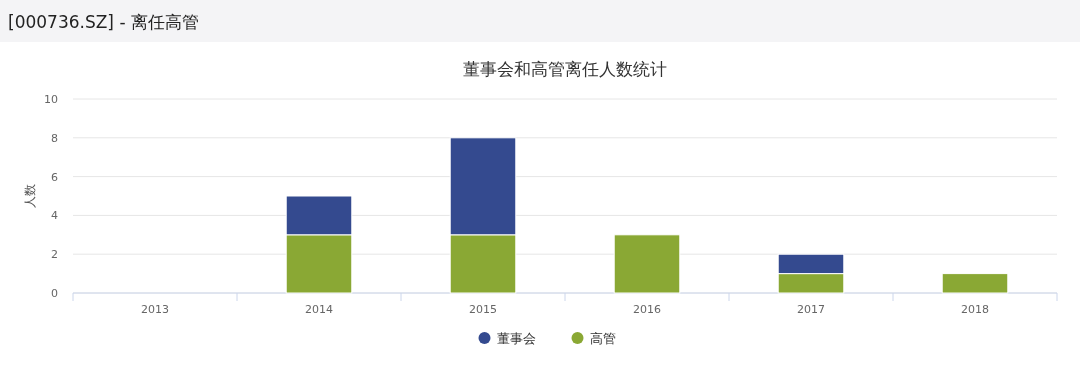 The height and width of the screenshot is (365, 1080). What do you see at coordinates (516, 338) in the screenshot?
I see `legend-label: 董事会` at bounding box center [516, 338].